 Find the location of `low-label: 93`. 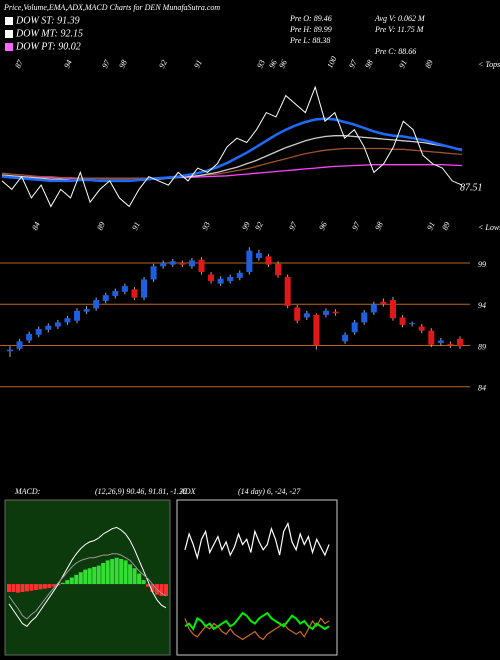

low-label: 93 is located at coordinates (206, 226).